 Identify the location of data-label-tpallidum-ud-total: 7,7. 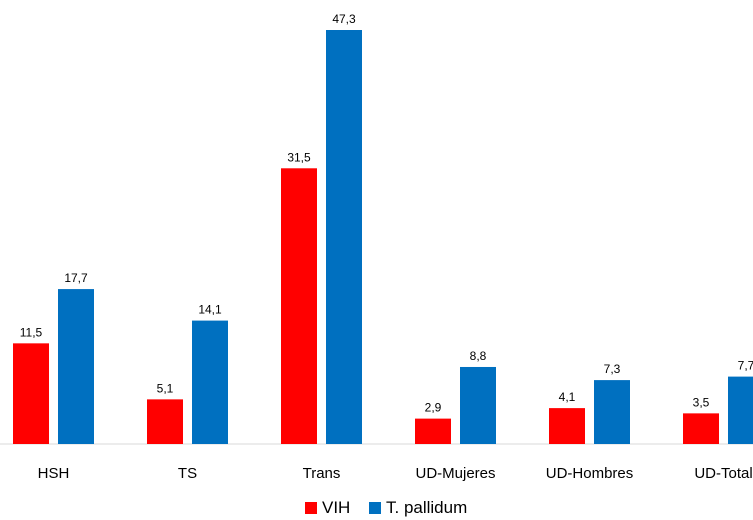
(745, 366).